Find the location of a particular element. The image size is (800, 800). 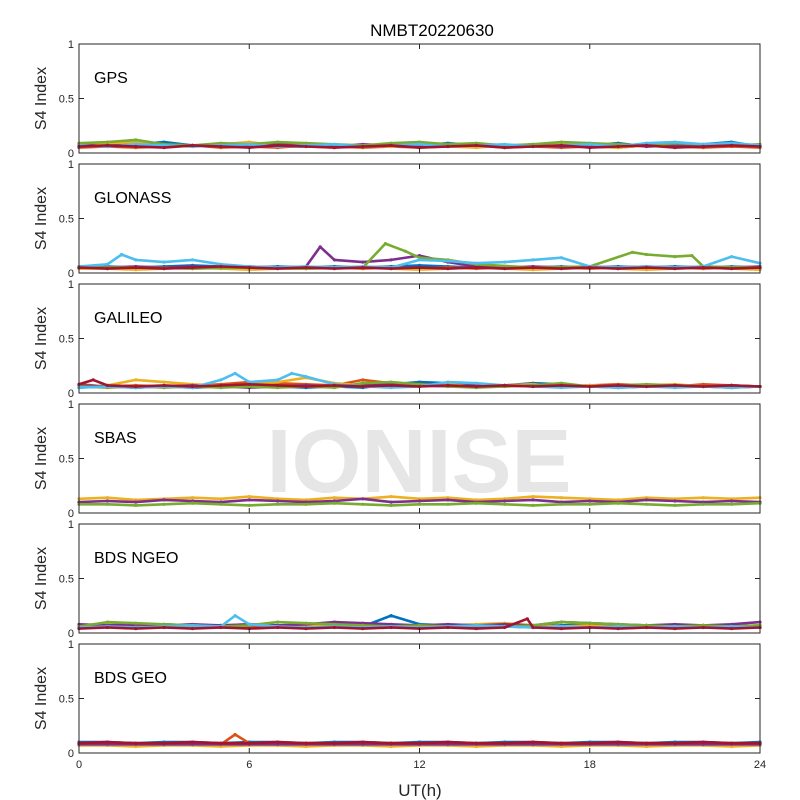

series-line is located at coordinates (419, 383).